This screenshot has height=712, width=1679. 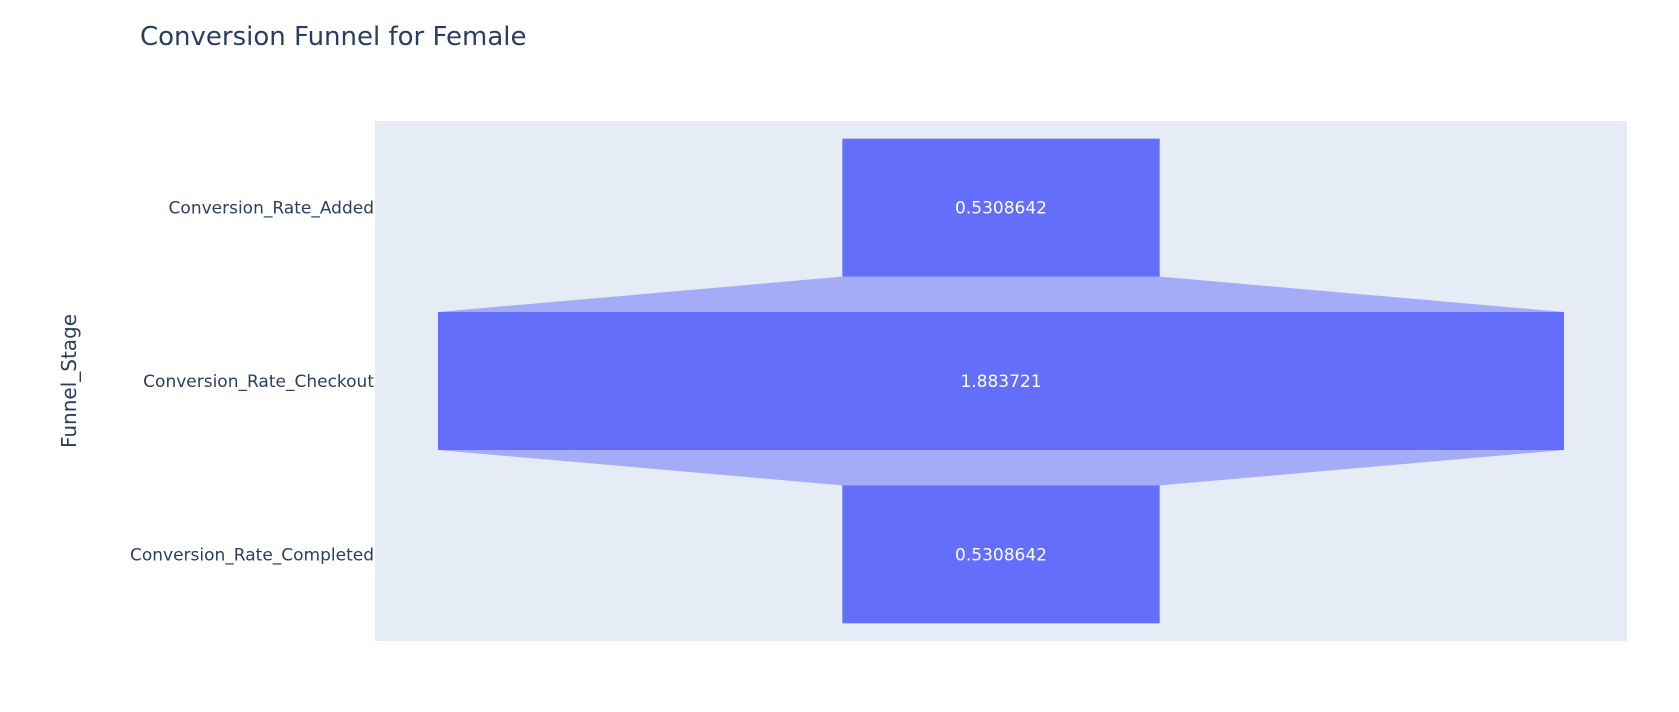 I want to click on y-tick-label: Conversion_Rate_Completed, so click(x=252, y=555).